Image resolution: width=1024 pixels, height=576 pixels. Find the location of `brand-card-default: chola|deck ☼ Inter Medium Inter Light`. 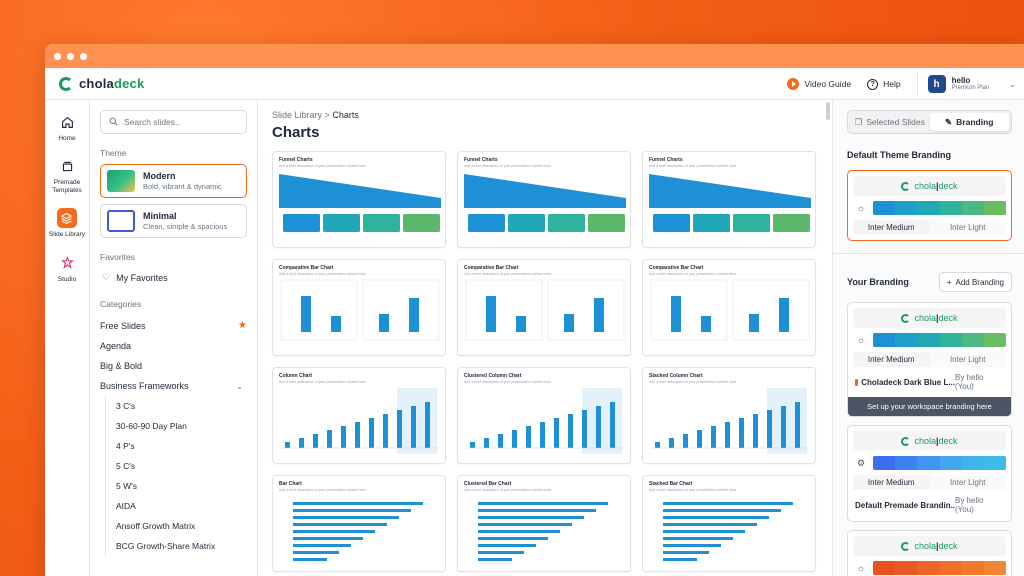

brand-card-default: chola|deck ☼ Inter Medium Inter Light is located at coordinates (929, 205).